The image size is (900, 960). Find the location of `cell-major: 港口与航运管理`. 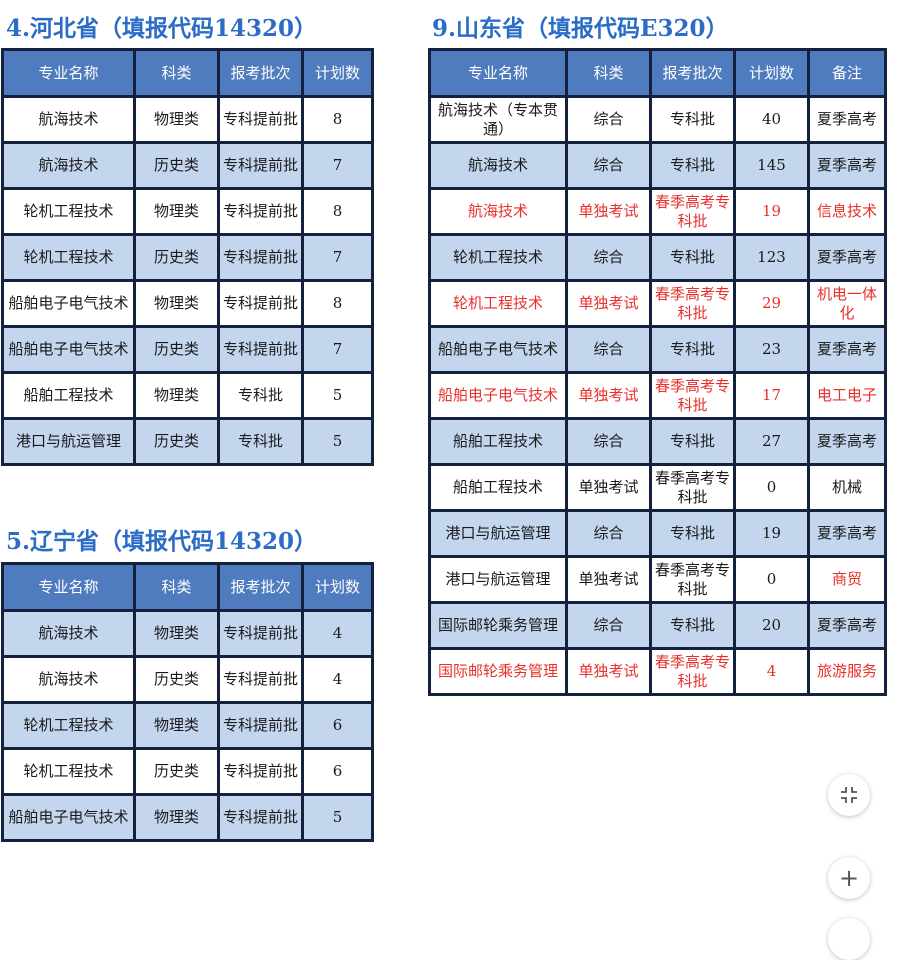

cell-major: 港口与航运管理 is located at coordinates (68, 441).